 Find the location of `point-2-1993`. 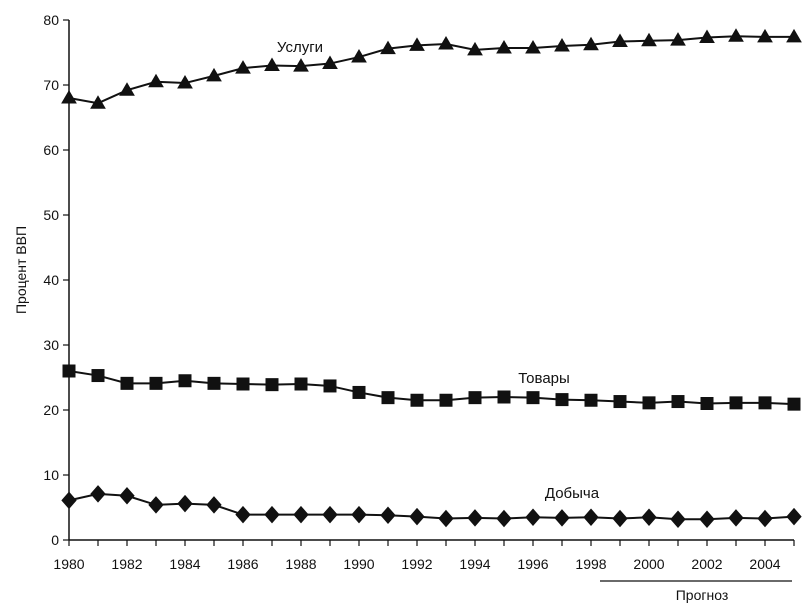

point-2-1993 is located at coordinates (446, 400).